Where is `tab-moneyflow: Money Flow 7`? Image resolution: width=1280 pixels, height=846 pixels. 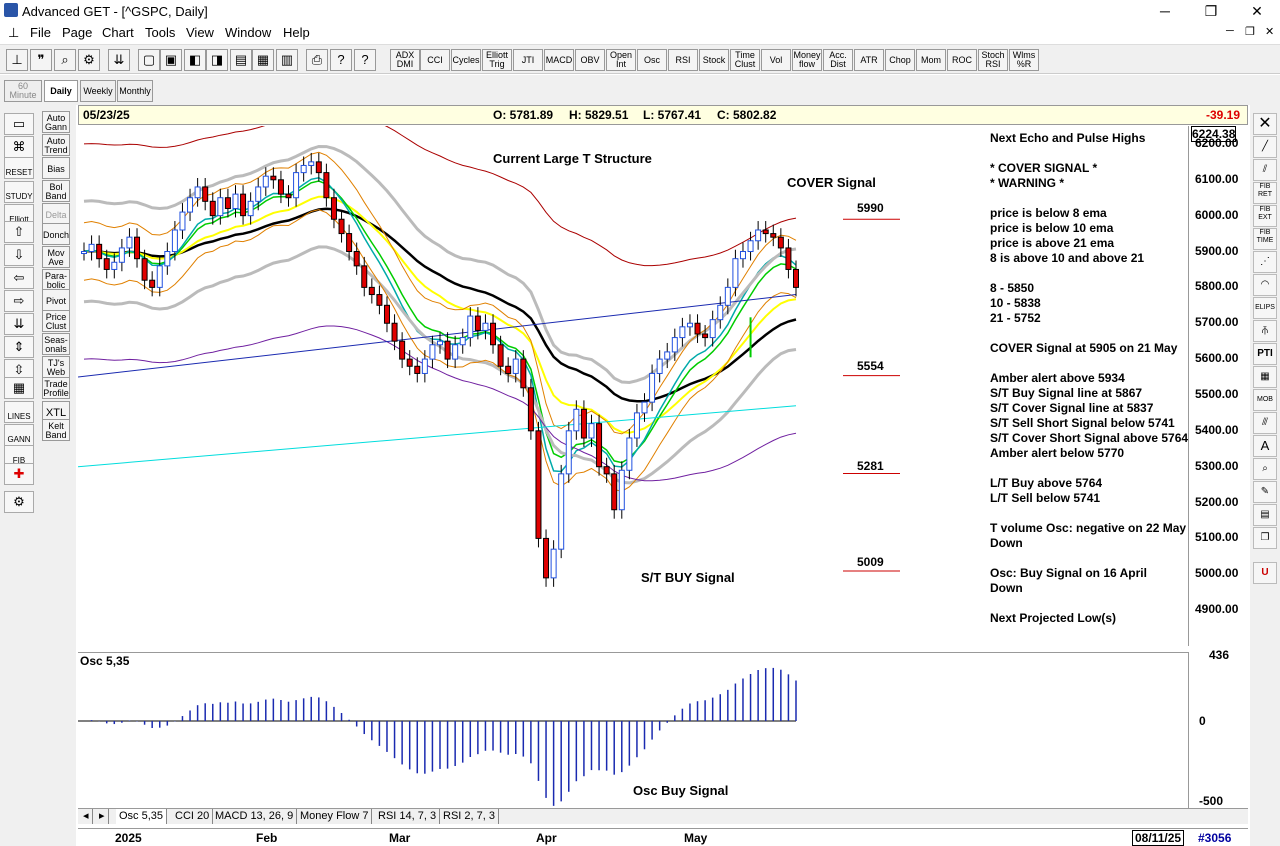 tab-moneyflow: Money Flow 7 is located at coordinates (335, 816).